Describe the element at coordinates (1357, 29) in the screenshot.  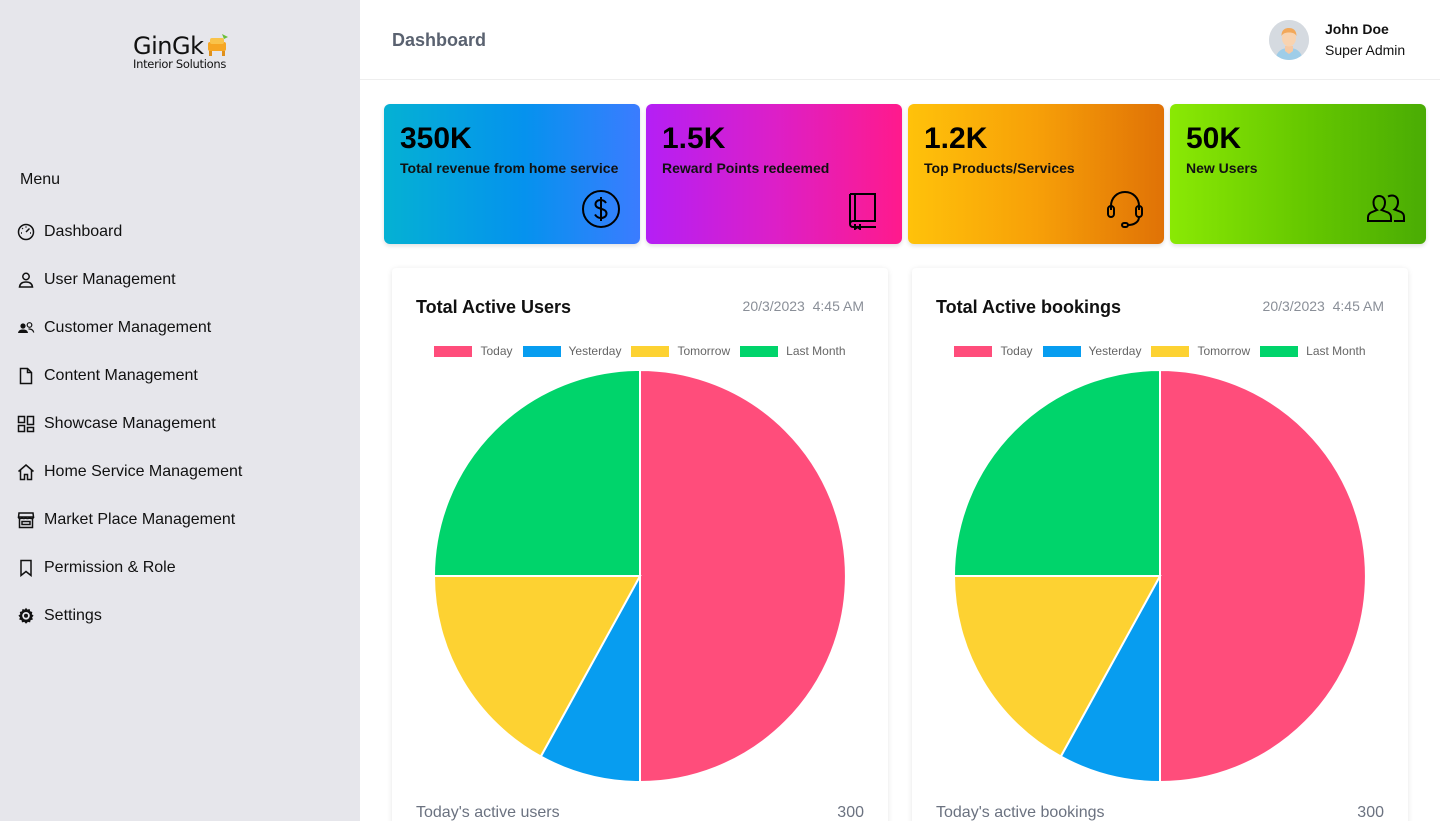
I see `user-name: John Doe` at that location.